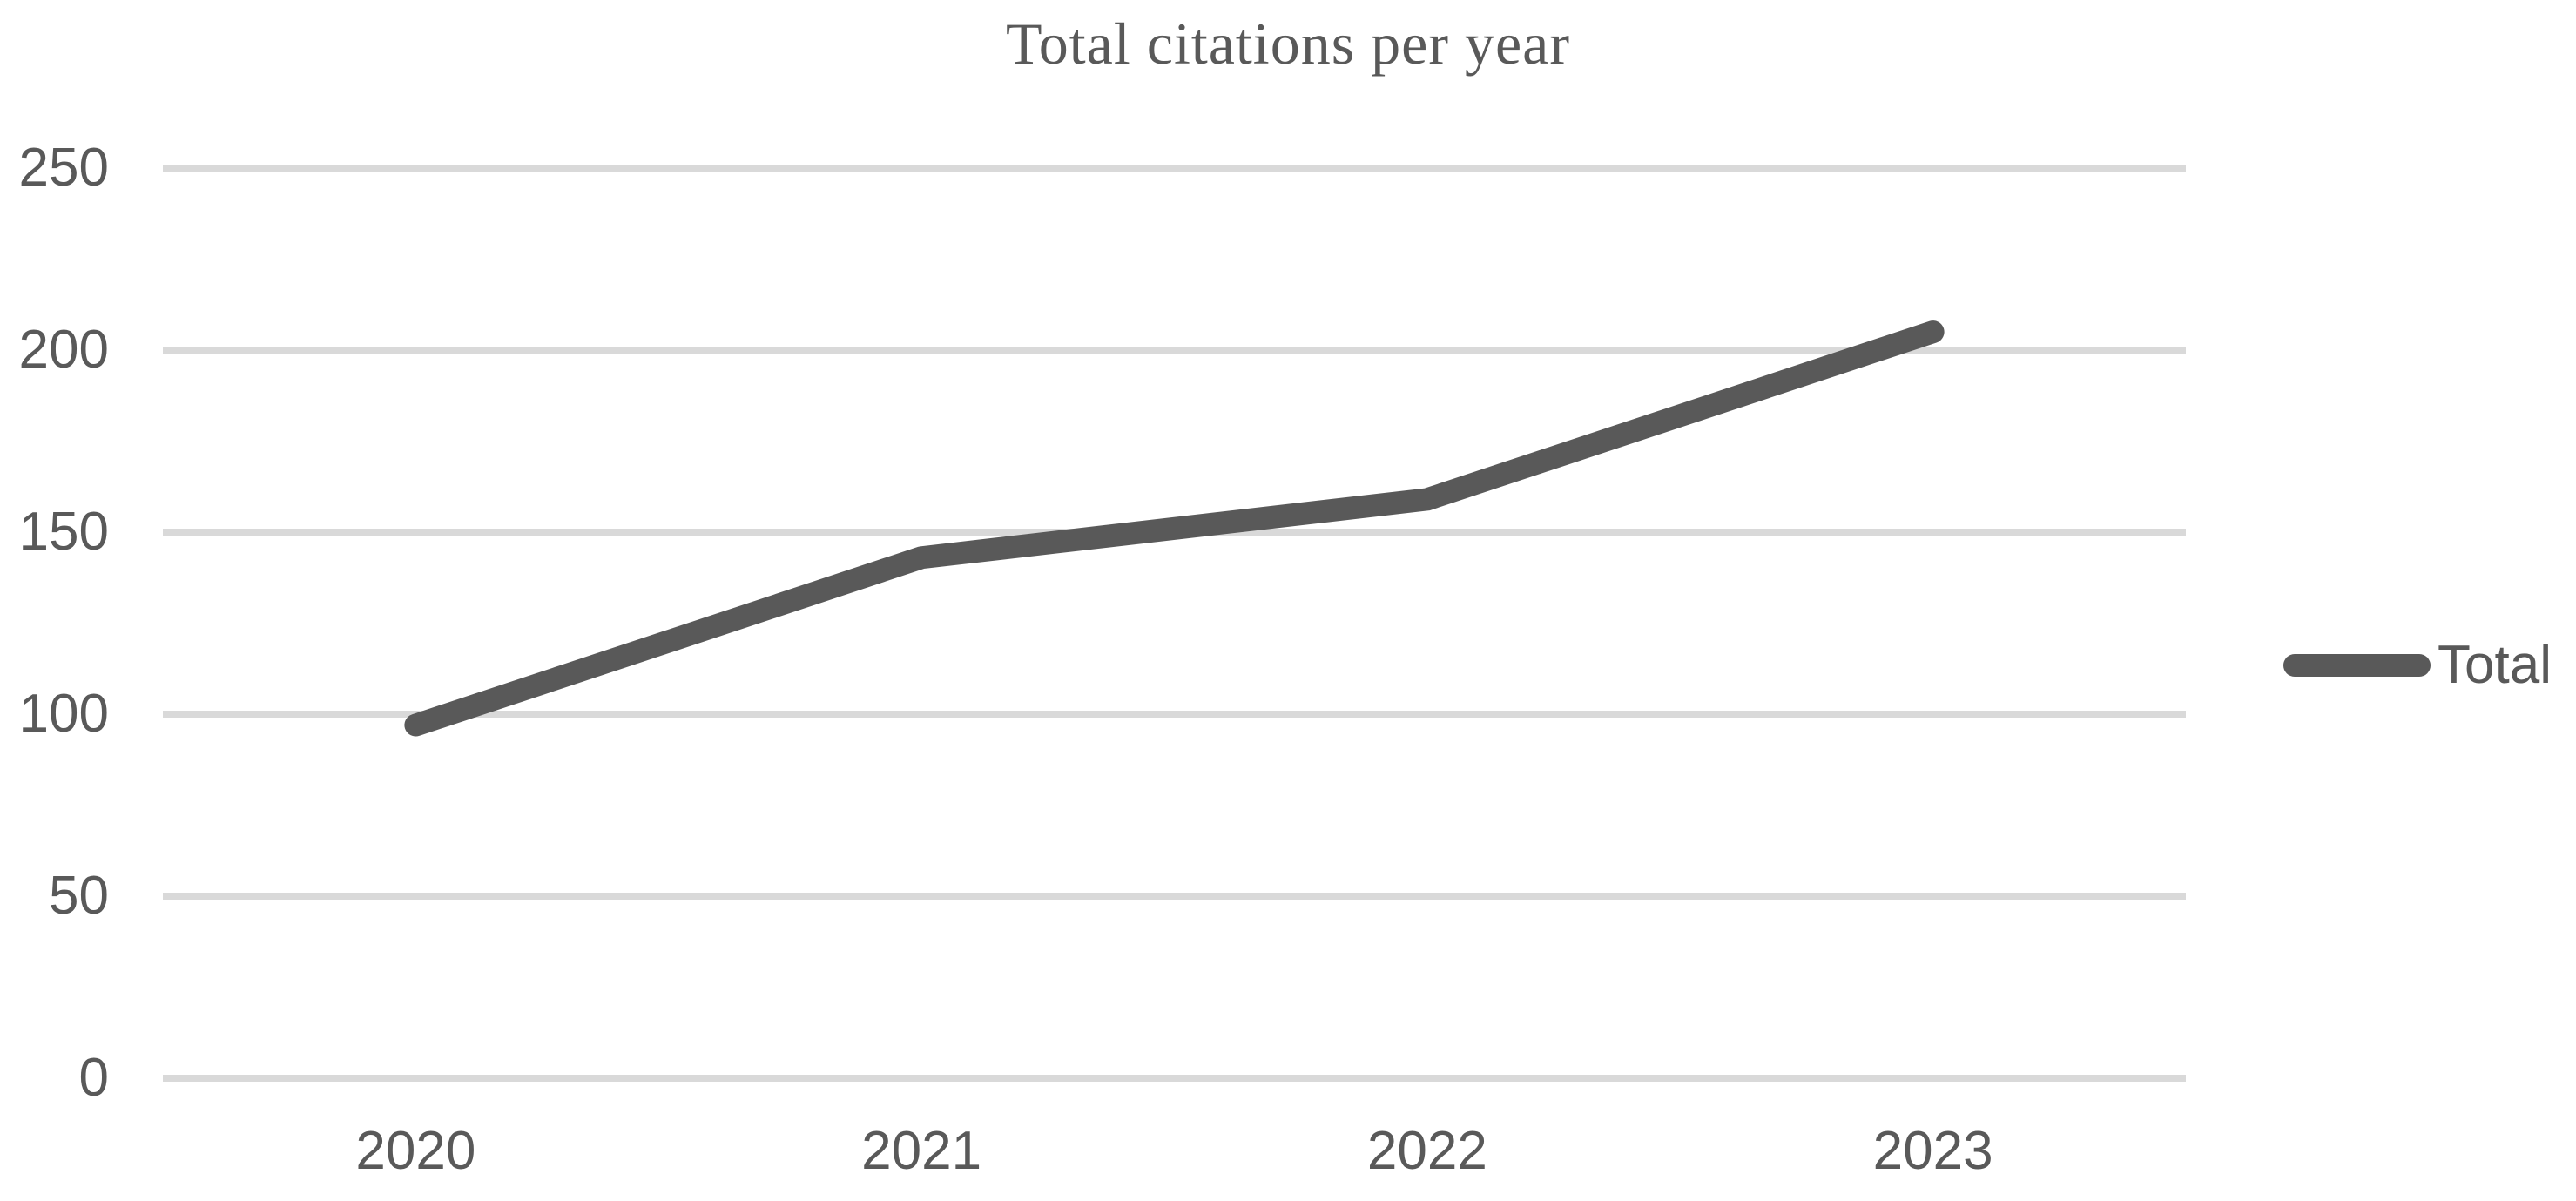  Describe the element at coordinates (64, 350) in the screenshot. I see `y-axis-tick-label: 200` at that location.